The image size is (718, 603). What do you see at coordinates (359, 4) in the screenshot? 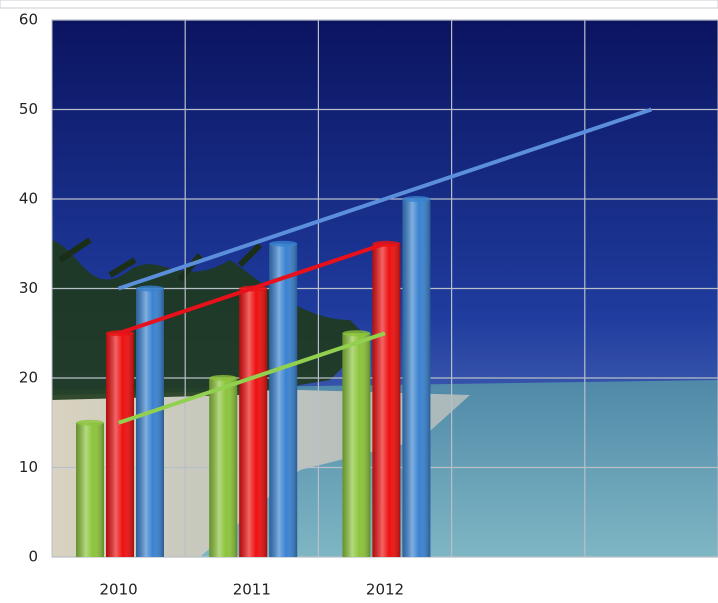
I see `top-border` at bounding box center [359, 4].